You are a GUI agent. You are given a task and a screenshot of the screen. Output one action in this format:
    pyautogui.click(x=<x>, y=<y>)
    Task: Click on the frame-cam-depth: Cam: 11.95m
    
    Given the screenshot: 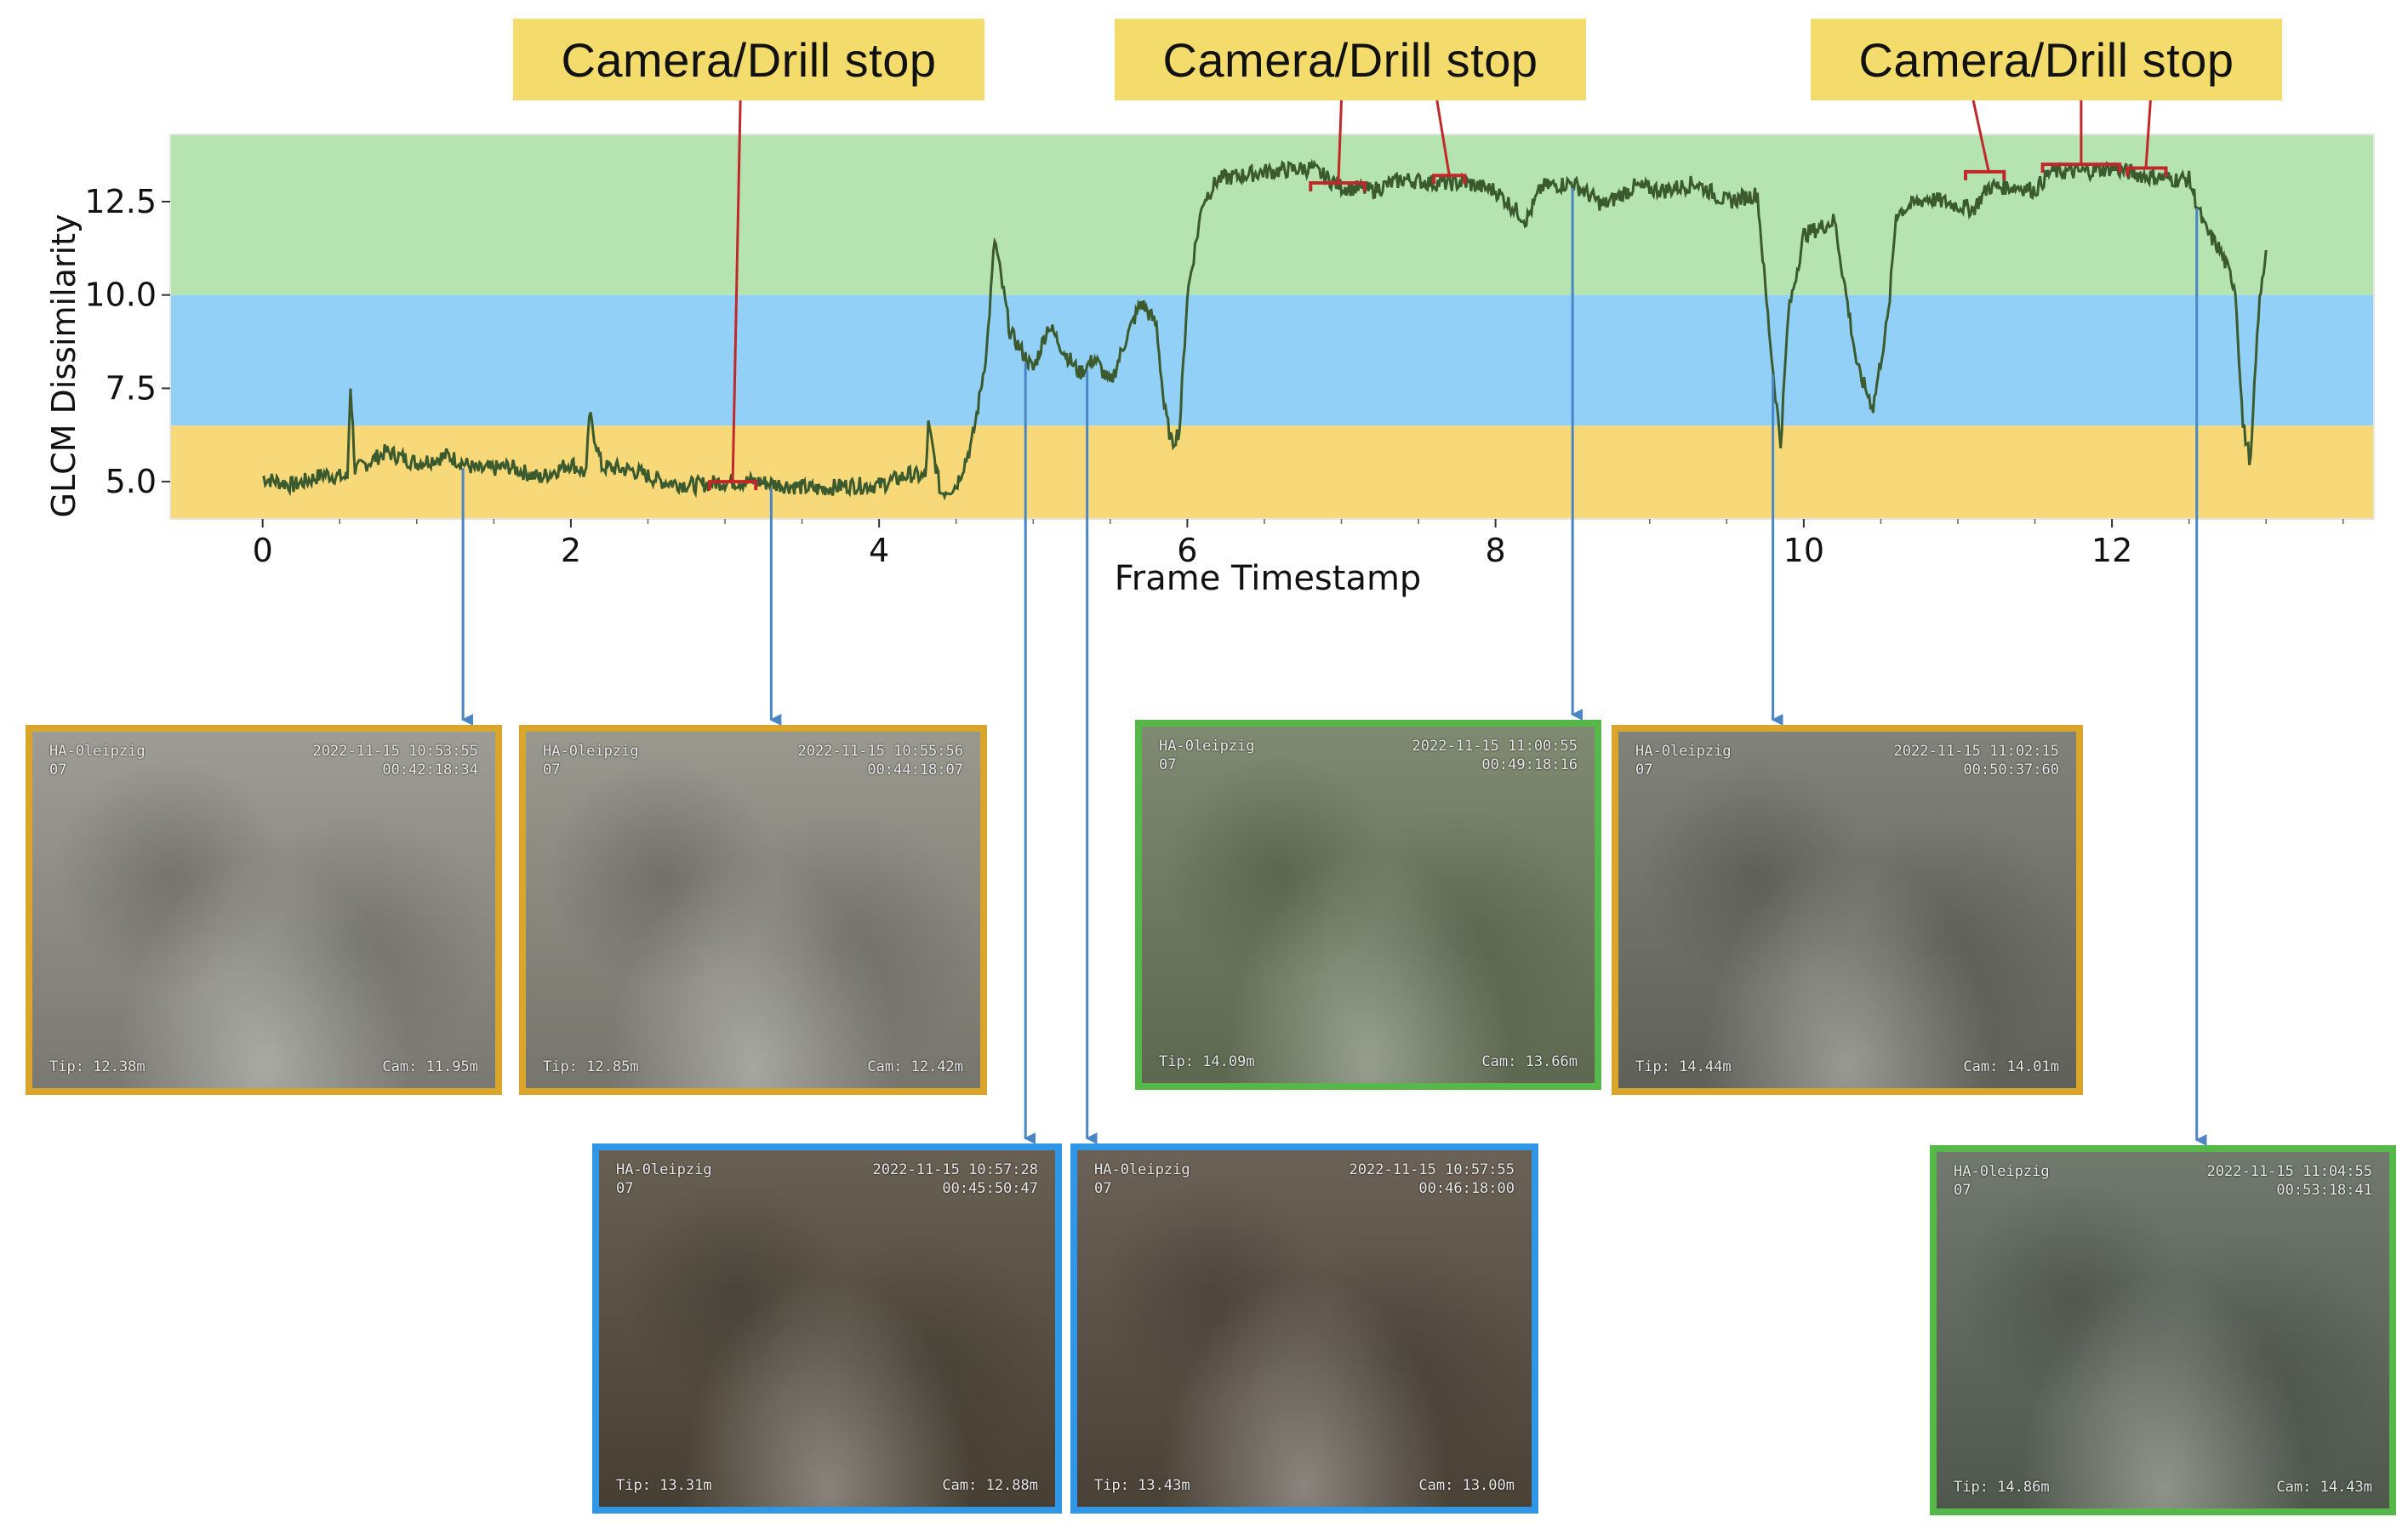 What is the action you would take?
    pyautogui.click(x=430, y=1066)
    